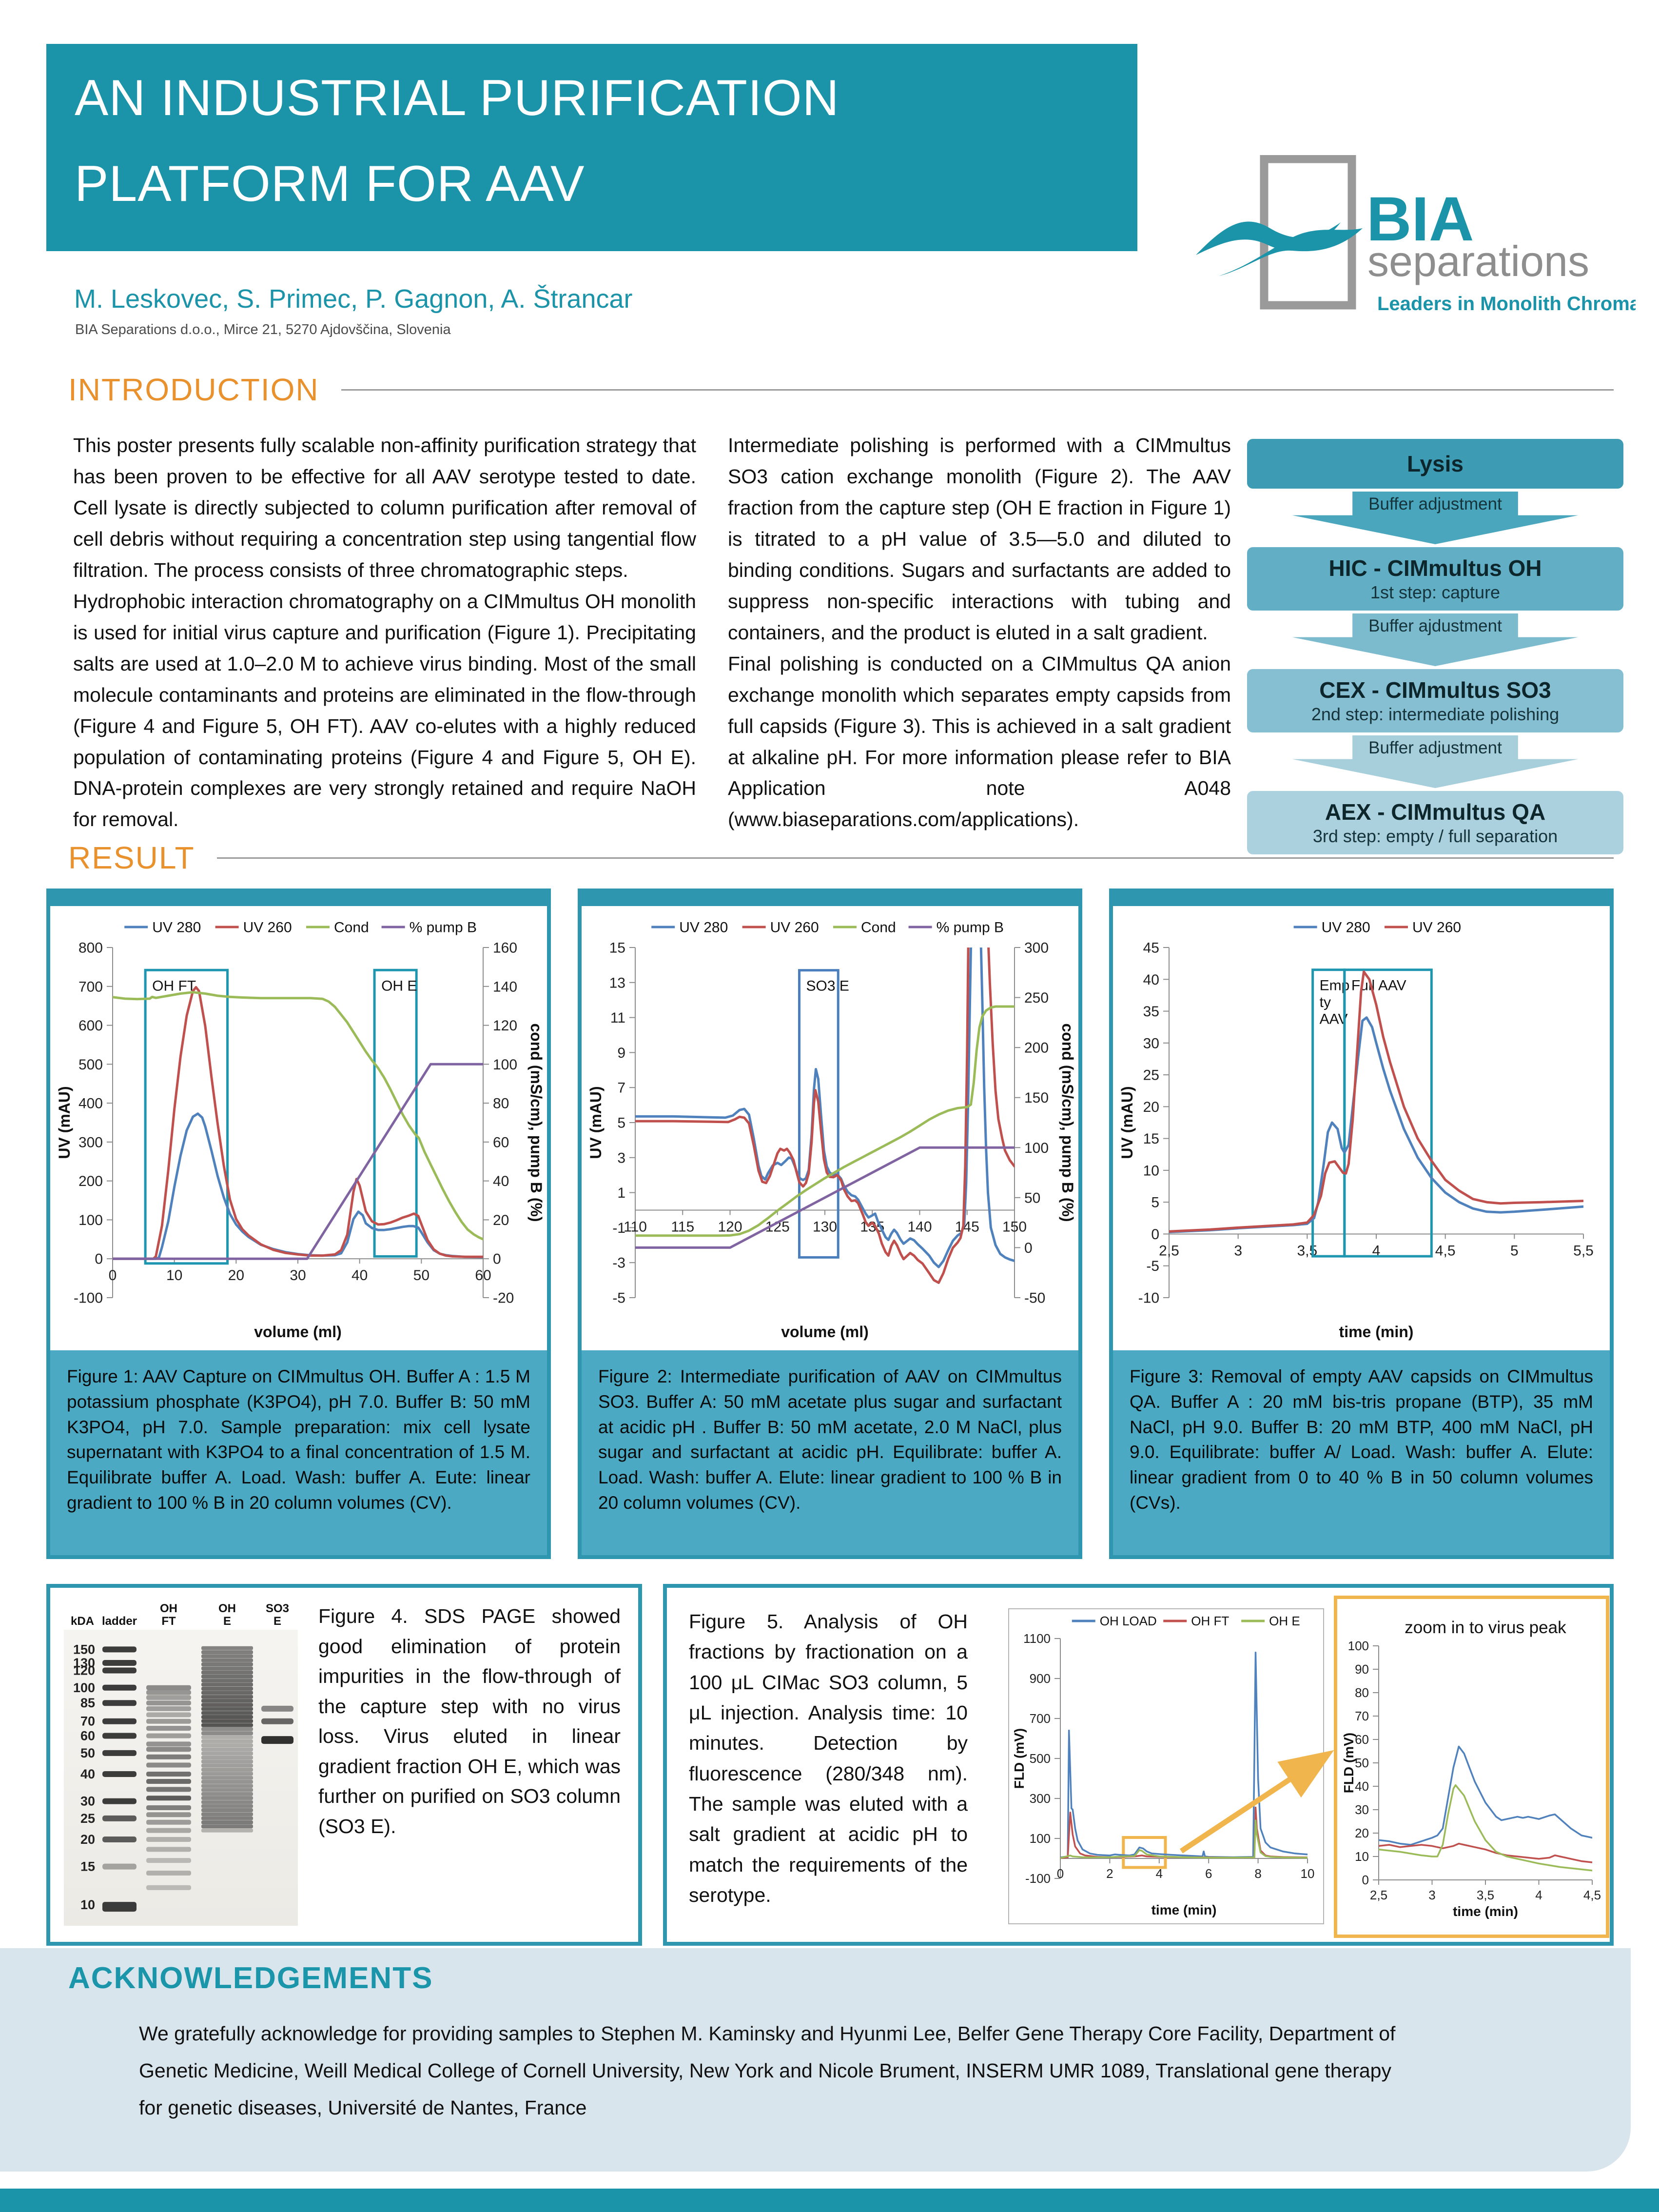  What do you see at coordinates (330, 184) in the screenshot?
I see `poster-title-line2: PLATFORM FOR AAV` at bounding box center [330, 184].